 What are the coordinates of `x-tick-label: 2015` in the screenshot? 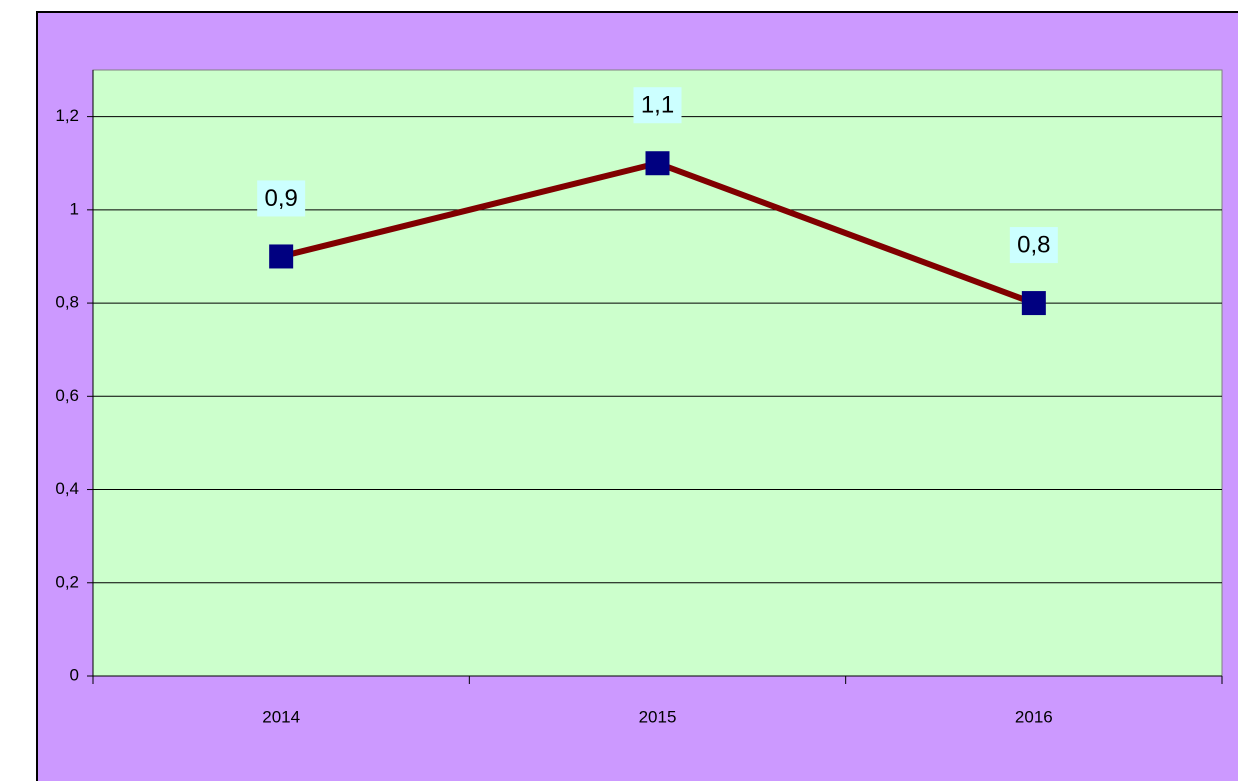 It's located at (658, 716).